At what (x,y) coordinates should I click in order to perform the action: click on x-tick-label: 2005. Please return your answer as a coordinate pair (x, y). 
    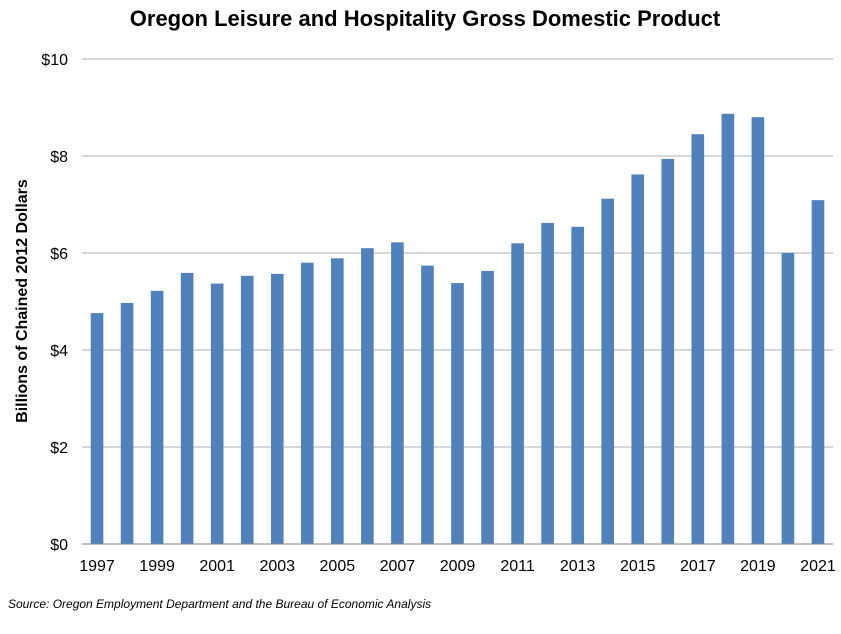
    Looking at the image, I should click on (338, 566).